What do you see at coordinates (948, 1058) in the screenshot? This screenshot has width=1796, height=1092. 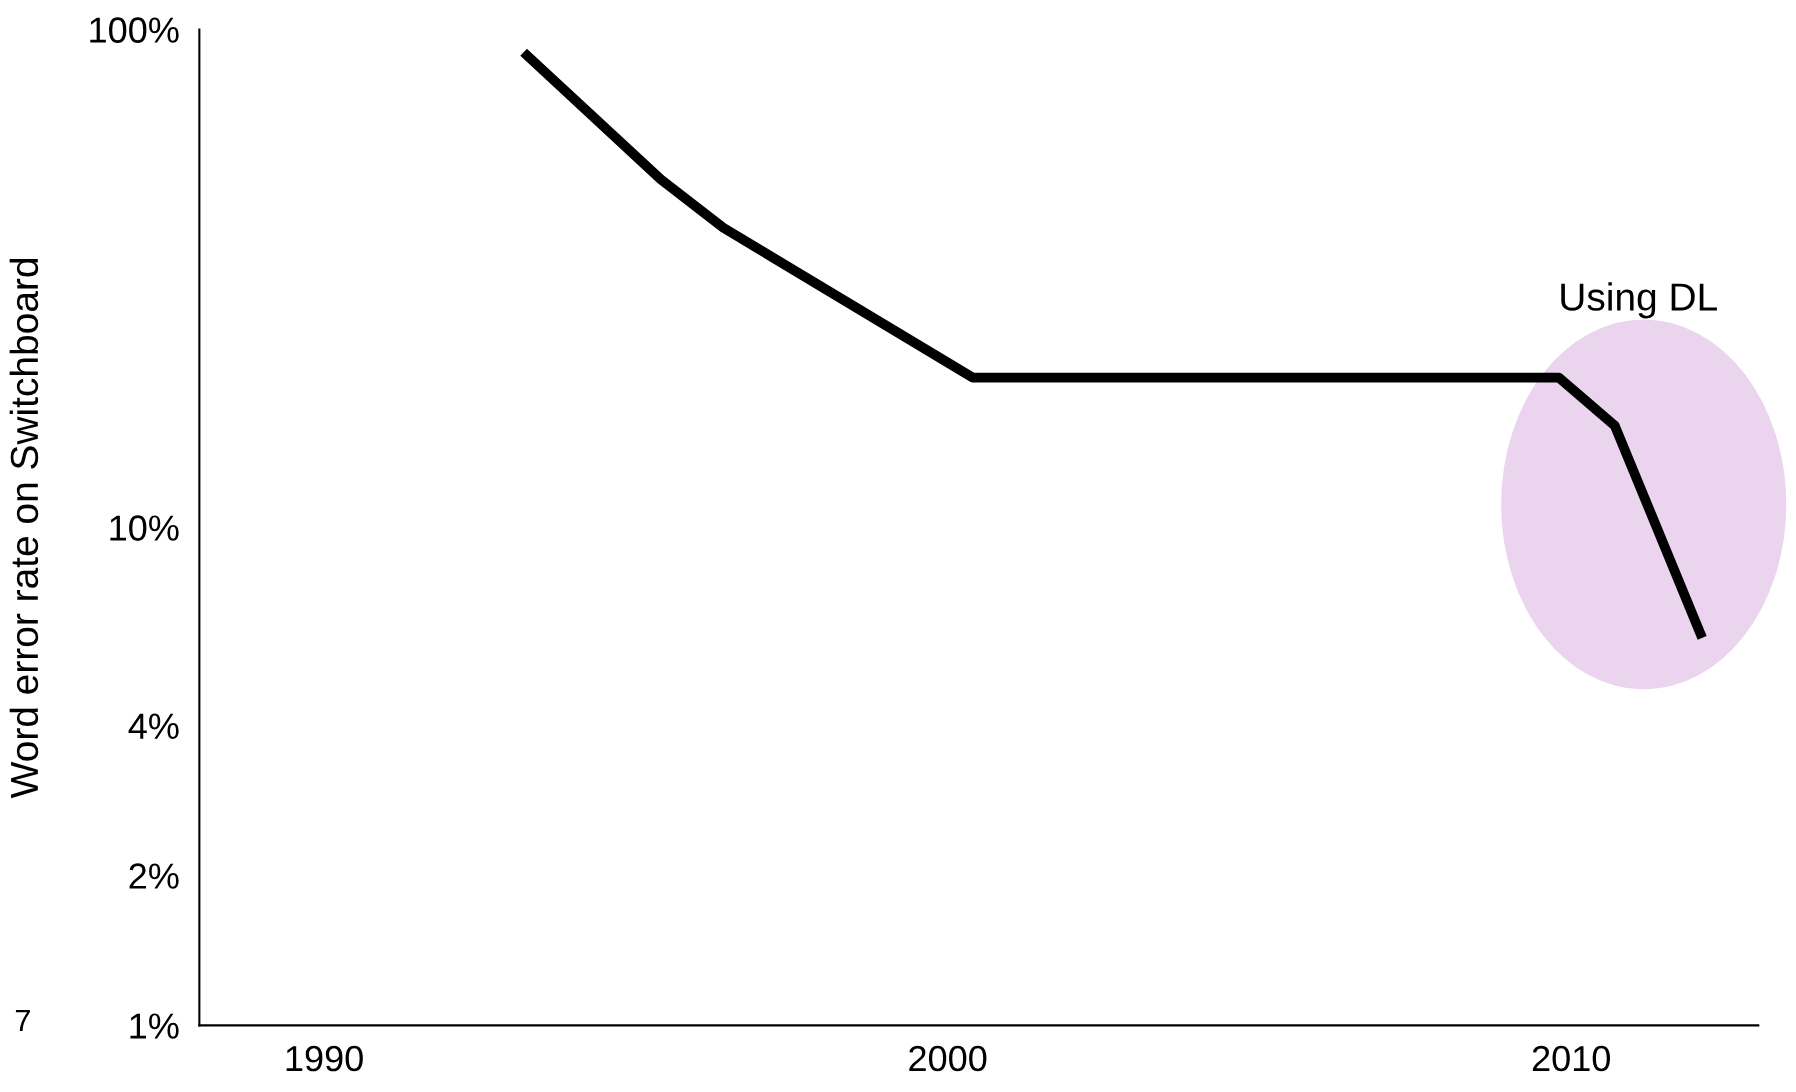 I see `x-tick-label: 2000` at bounding box center [948, 1058].